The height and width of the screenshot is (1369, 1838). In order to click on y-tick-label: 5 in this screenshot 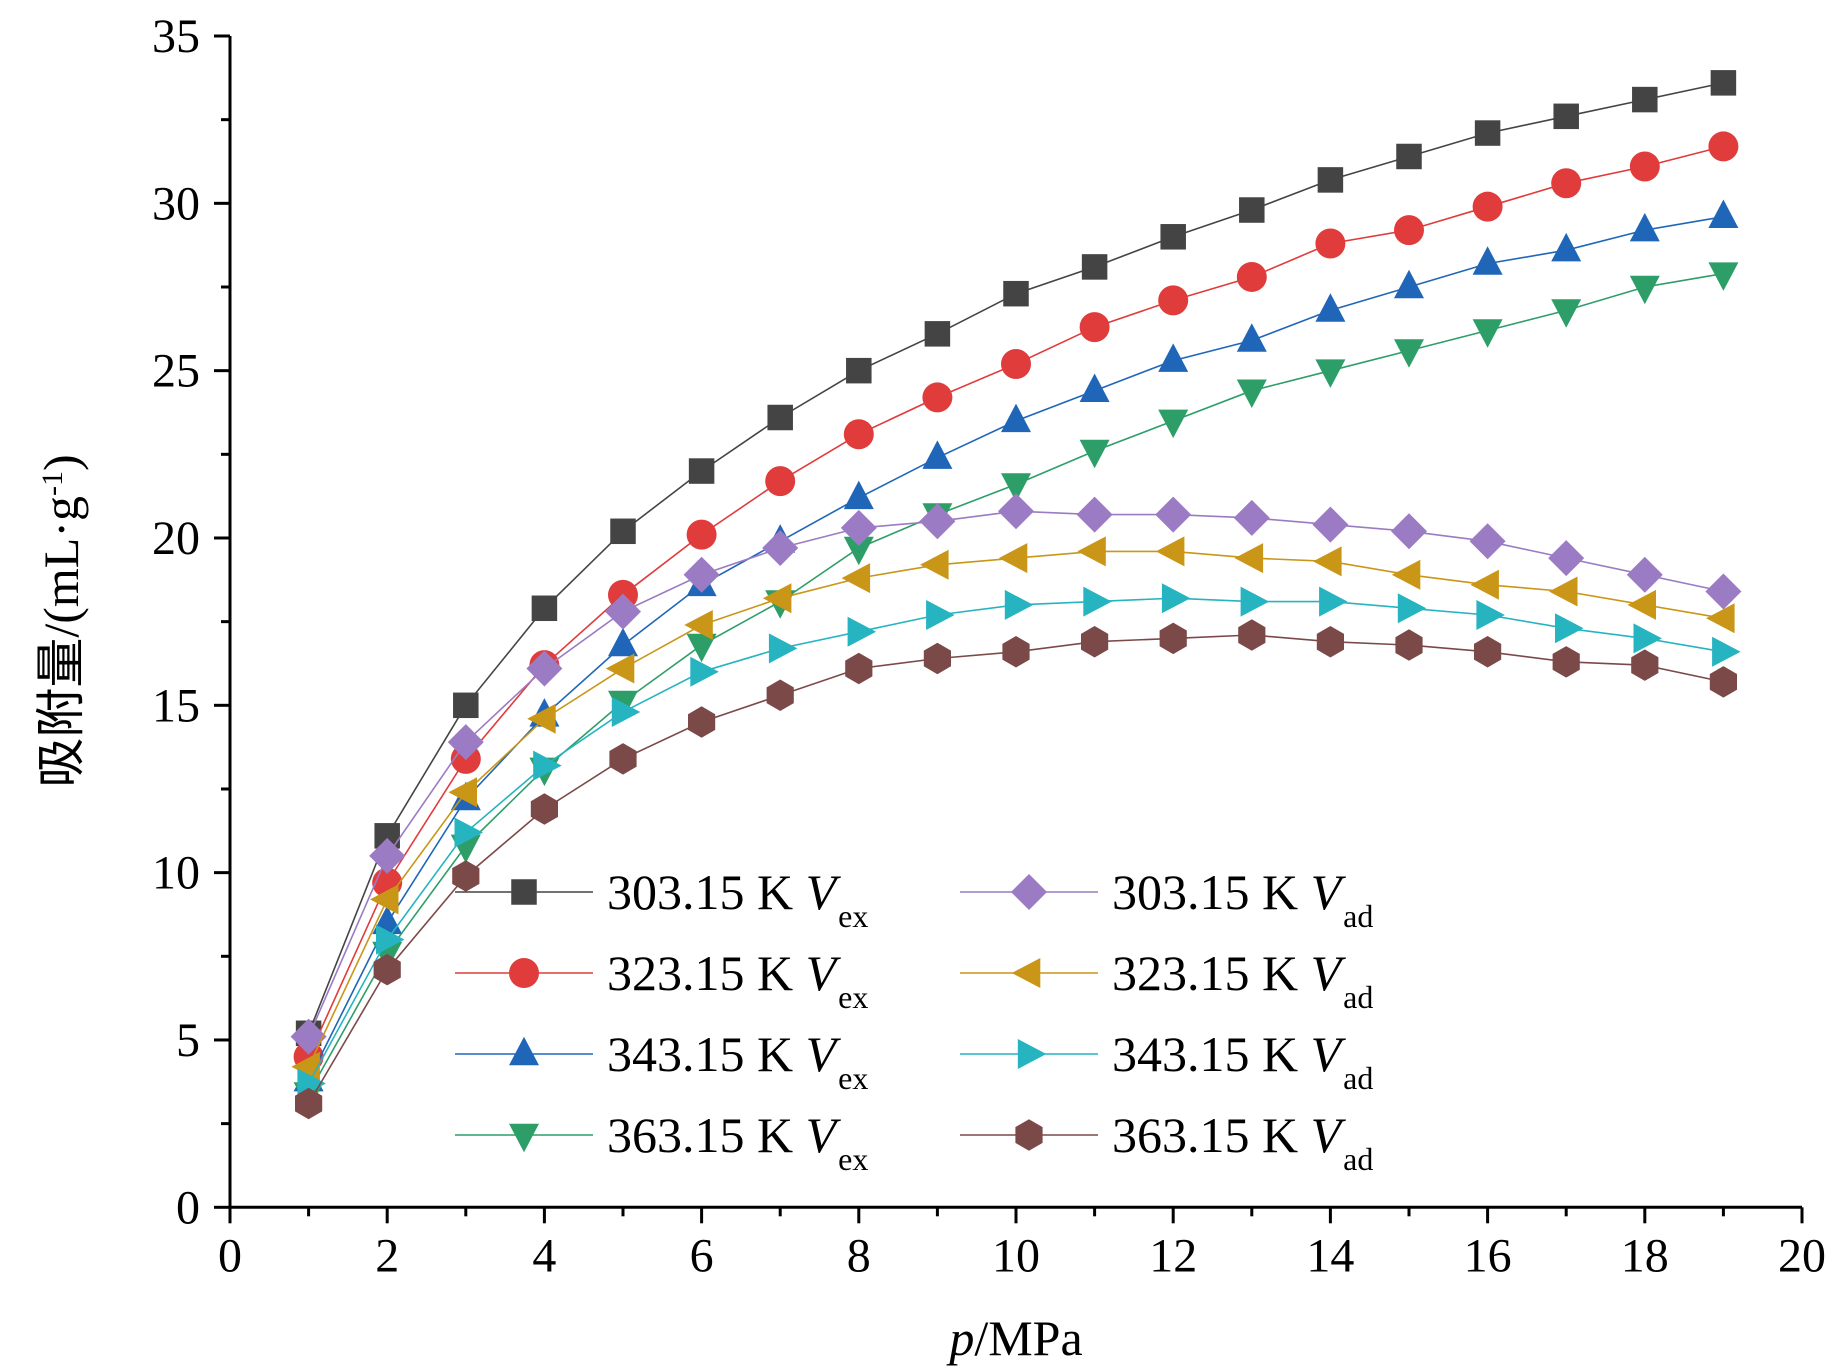, I will do `click(188, 1040)`.